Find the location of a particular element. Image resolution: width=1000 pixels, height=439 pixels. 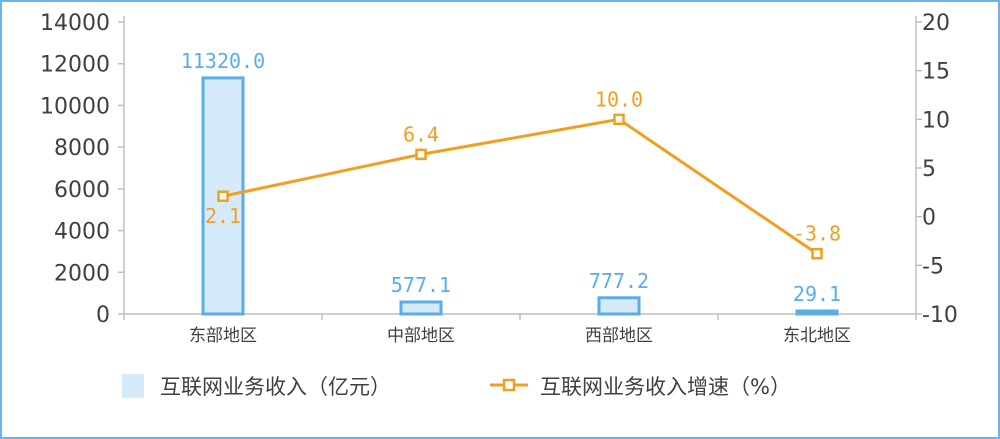

y-left-tick-label: 0 is located at coordinates (103, 315).